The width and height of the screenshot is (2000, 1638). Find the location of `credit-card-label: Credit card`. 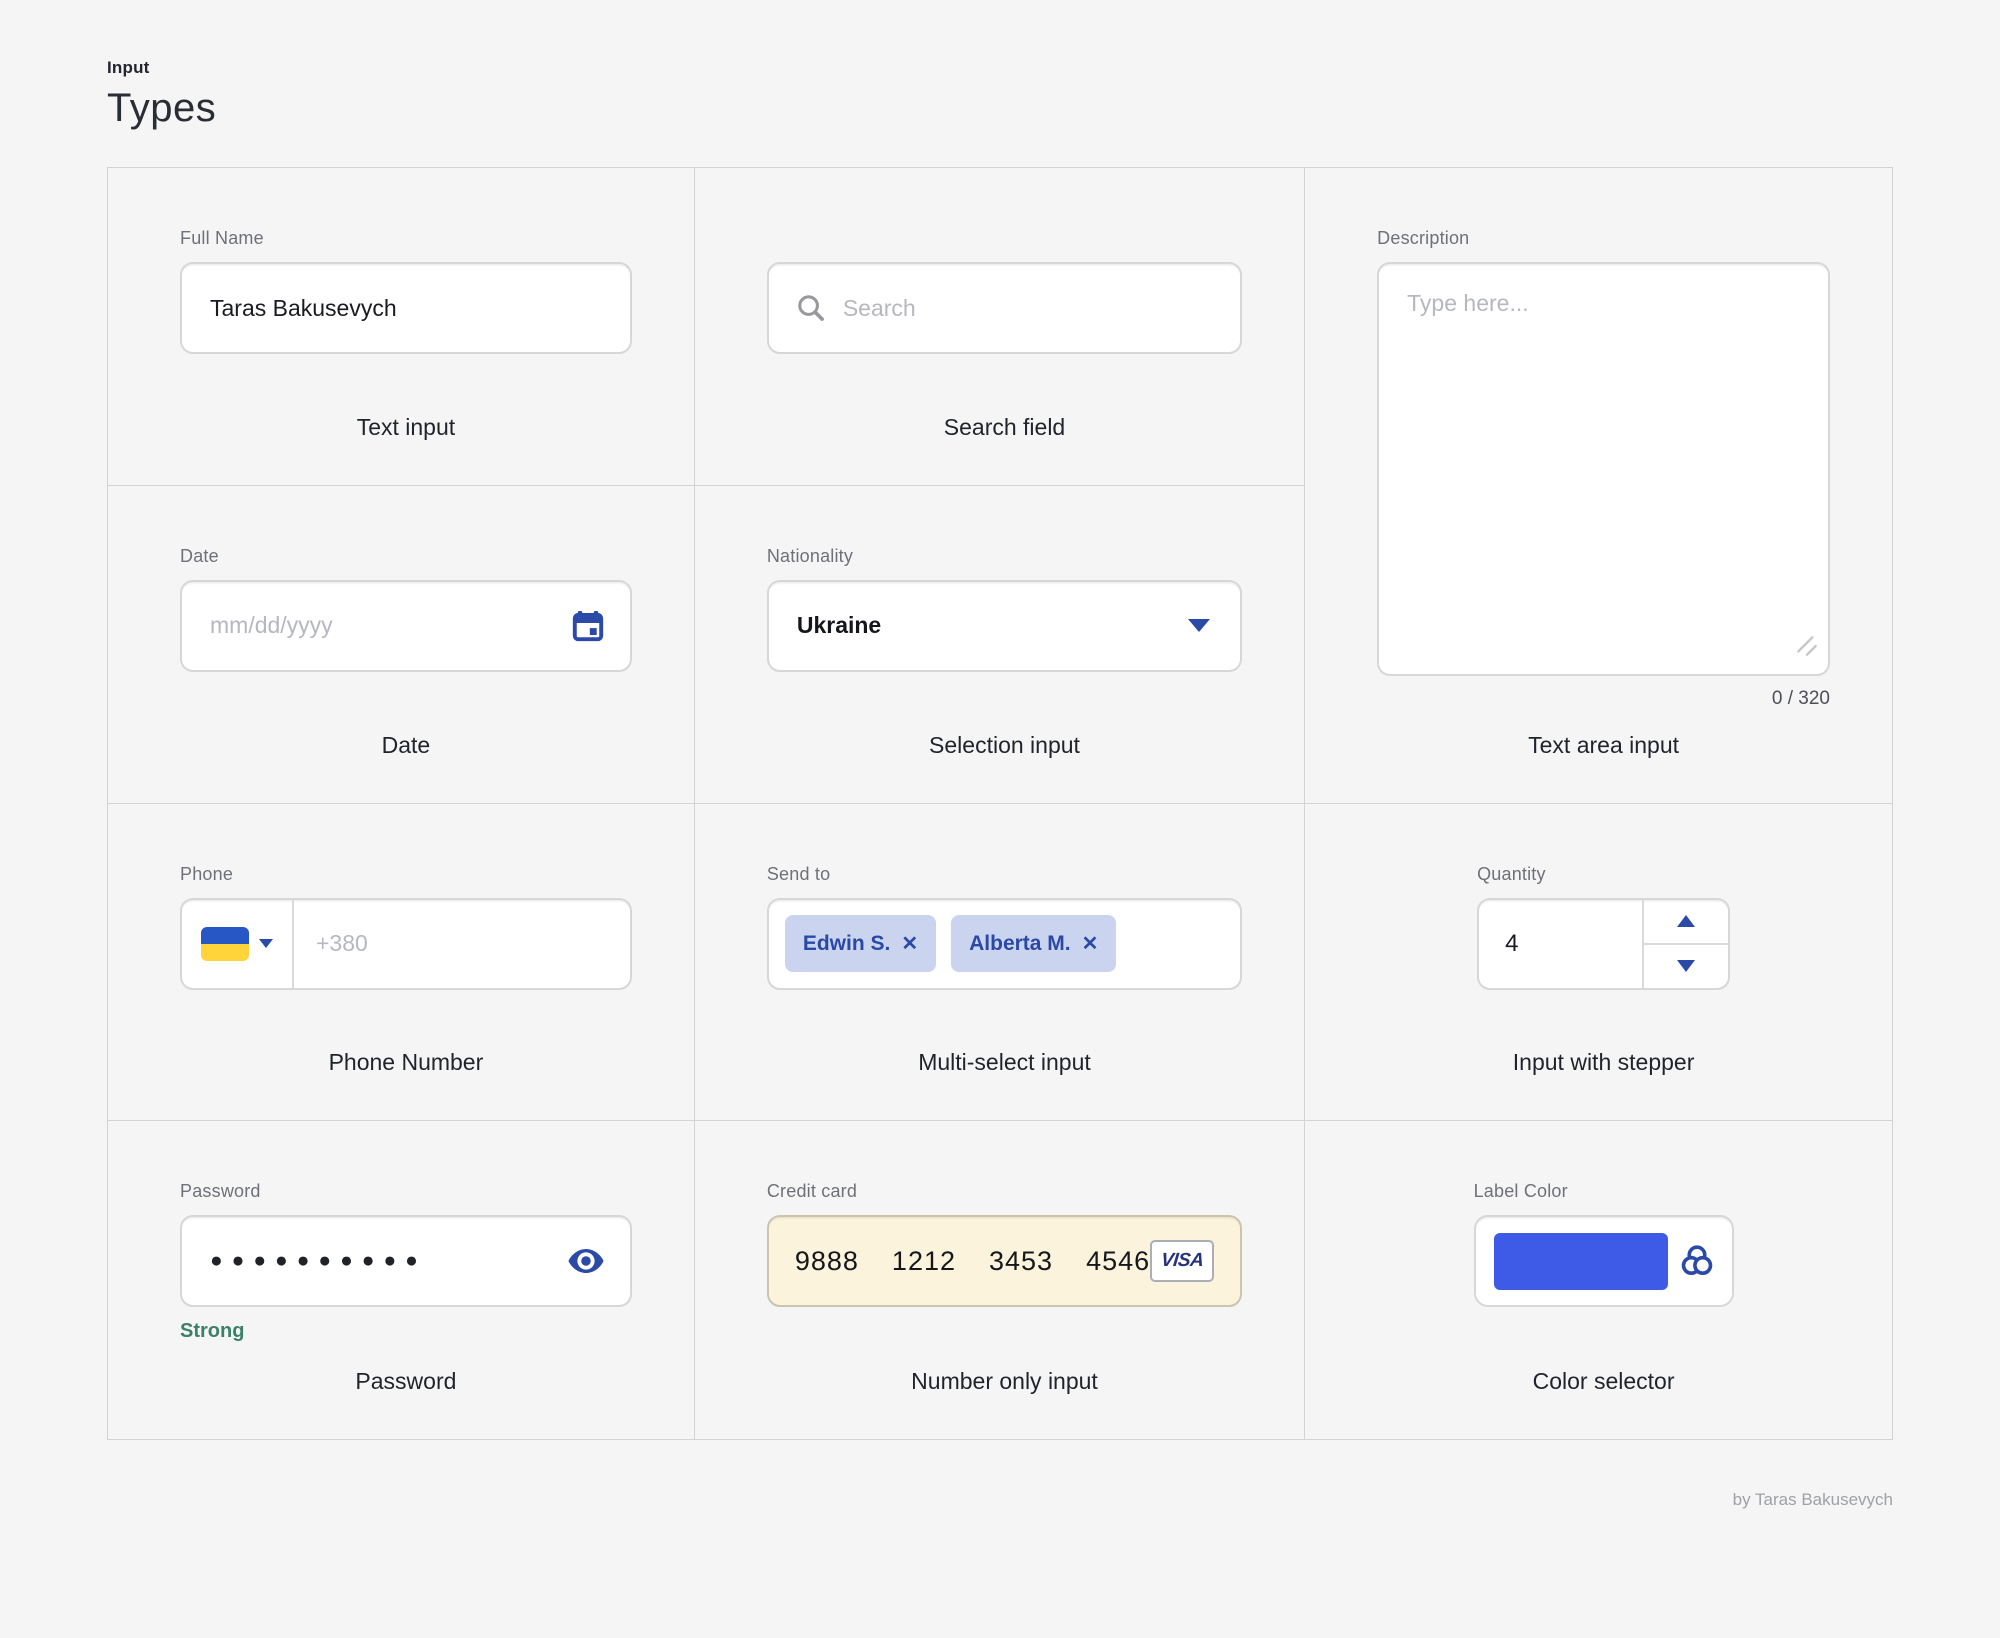

credit-card-label: Credit card is located at coordinates (812, 1191).